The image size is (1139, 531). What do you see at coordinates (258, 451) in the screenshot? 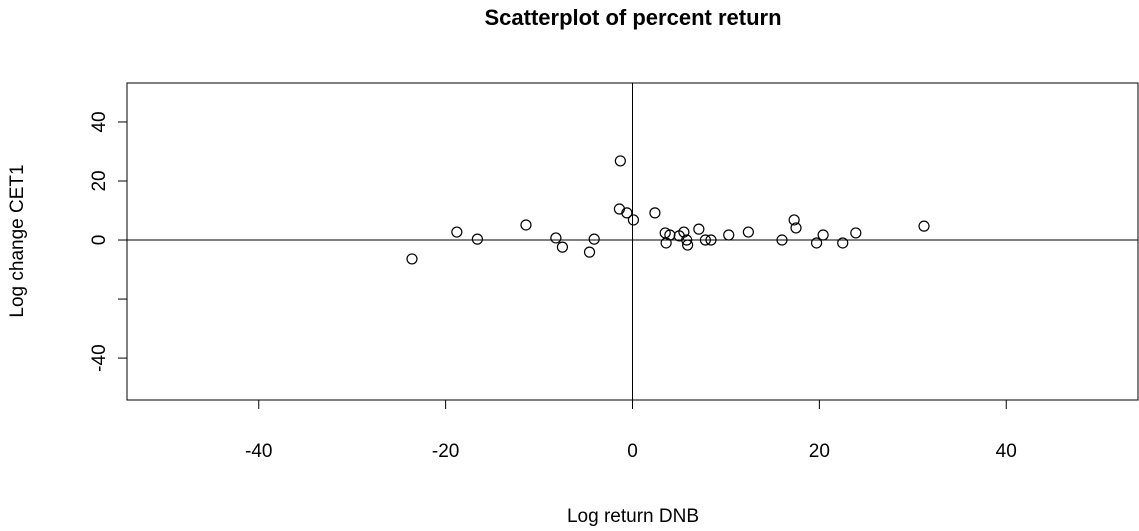
I see `x-tick-label: -40` at bounding box center [258, 451].